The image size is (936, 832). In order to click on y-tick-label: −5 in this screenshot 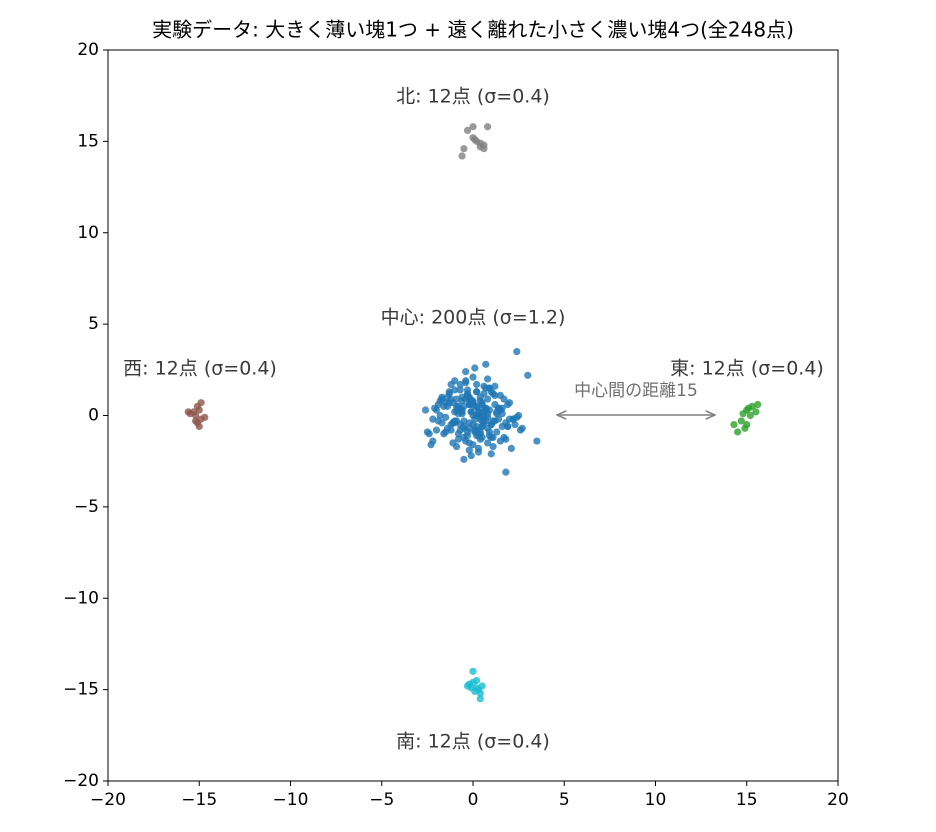, I will do `click(86, 507)`.